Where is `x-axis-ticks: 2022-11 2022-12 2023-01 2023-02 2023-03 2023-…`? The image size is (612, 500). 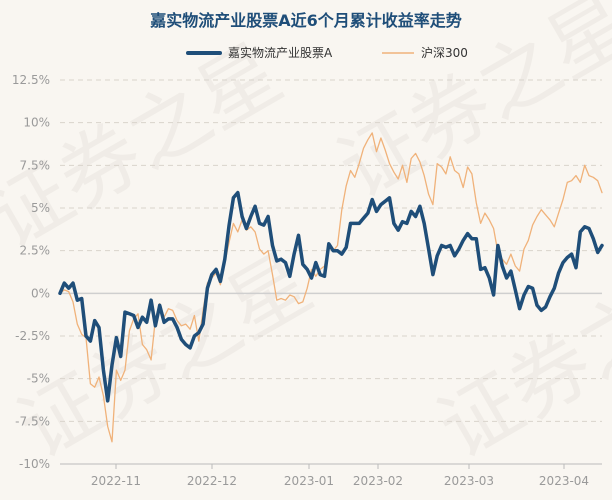
x-axis-ticks: 2022-11 2022-12 2023-01 2023-02 2023-03 2023-… is located at coordinates (340, 476).